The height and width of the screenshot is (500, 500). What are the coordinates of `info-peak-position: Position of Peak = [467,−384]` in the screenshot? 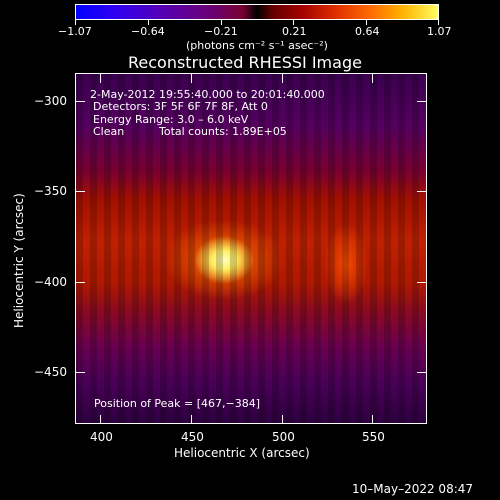 It's located at (177, 403).